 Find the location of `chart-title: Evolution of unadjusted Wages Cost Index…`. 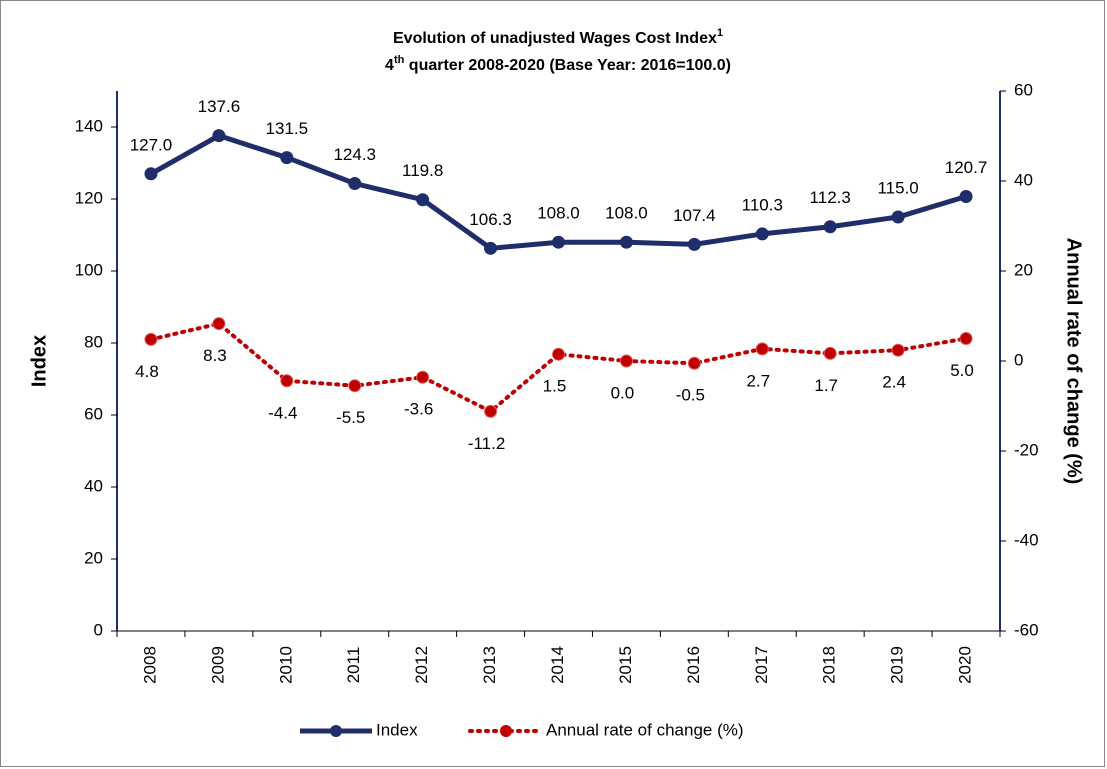

chart-title: Evolution of unadjusted Wages Cost Index… is located at coordinates (558, 37).